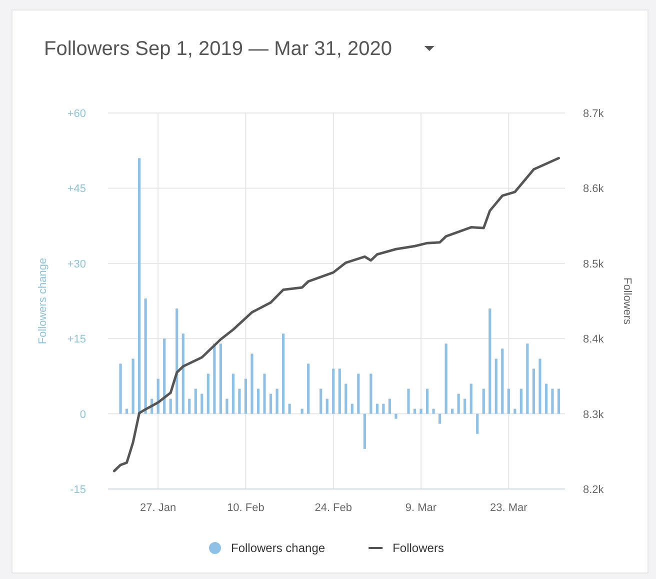 Image resolution: width=656 pixels, height=579 pixels. I want to click on y-tick-label: +30, so click(76, 264).